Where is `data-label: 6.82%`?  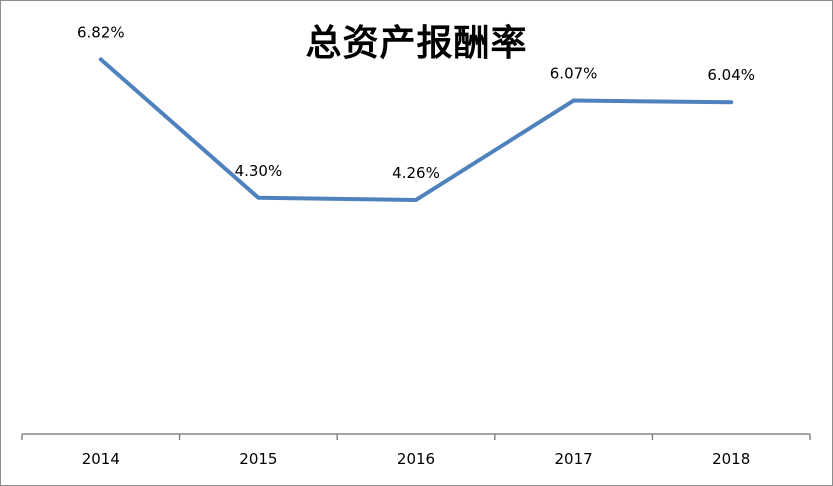 data-label: 6.82% is located at coordinates (101, 32).